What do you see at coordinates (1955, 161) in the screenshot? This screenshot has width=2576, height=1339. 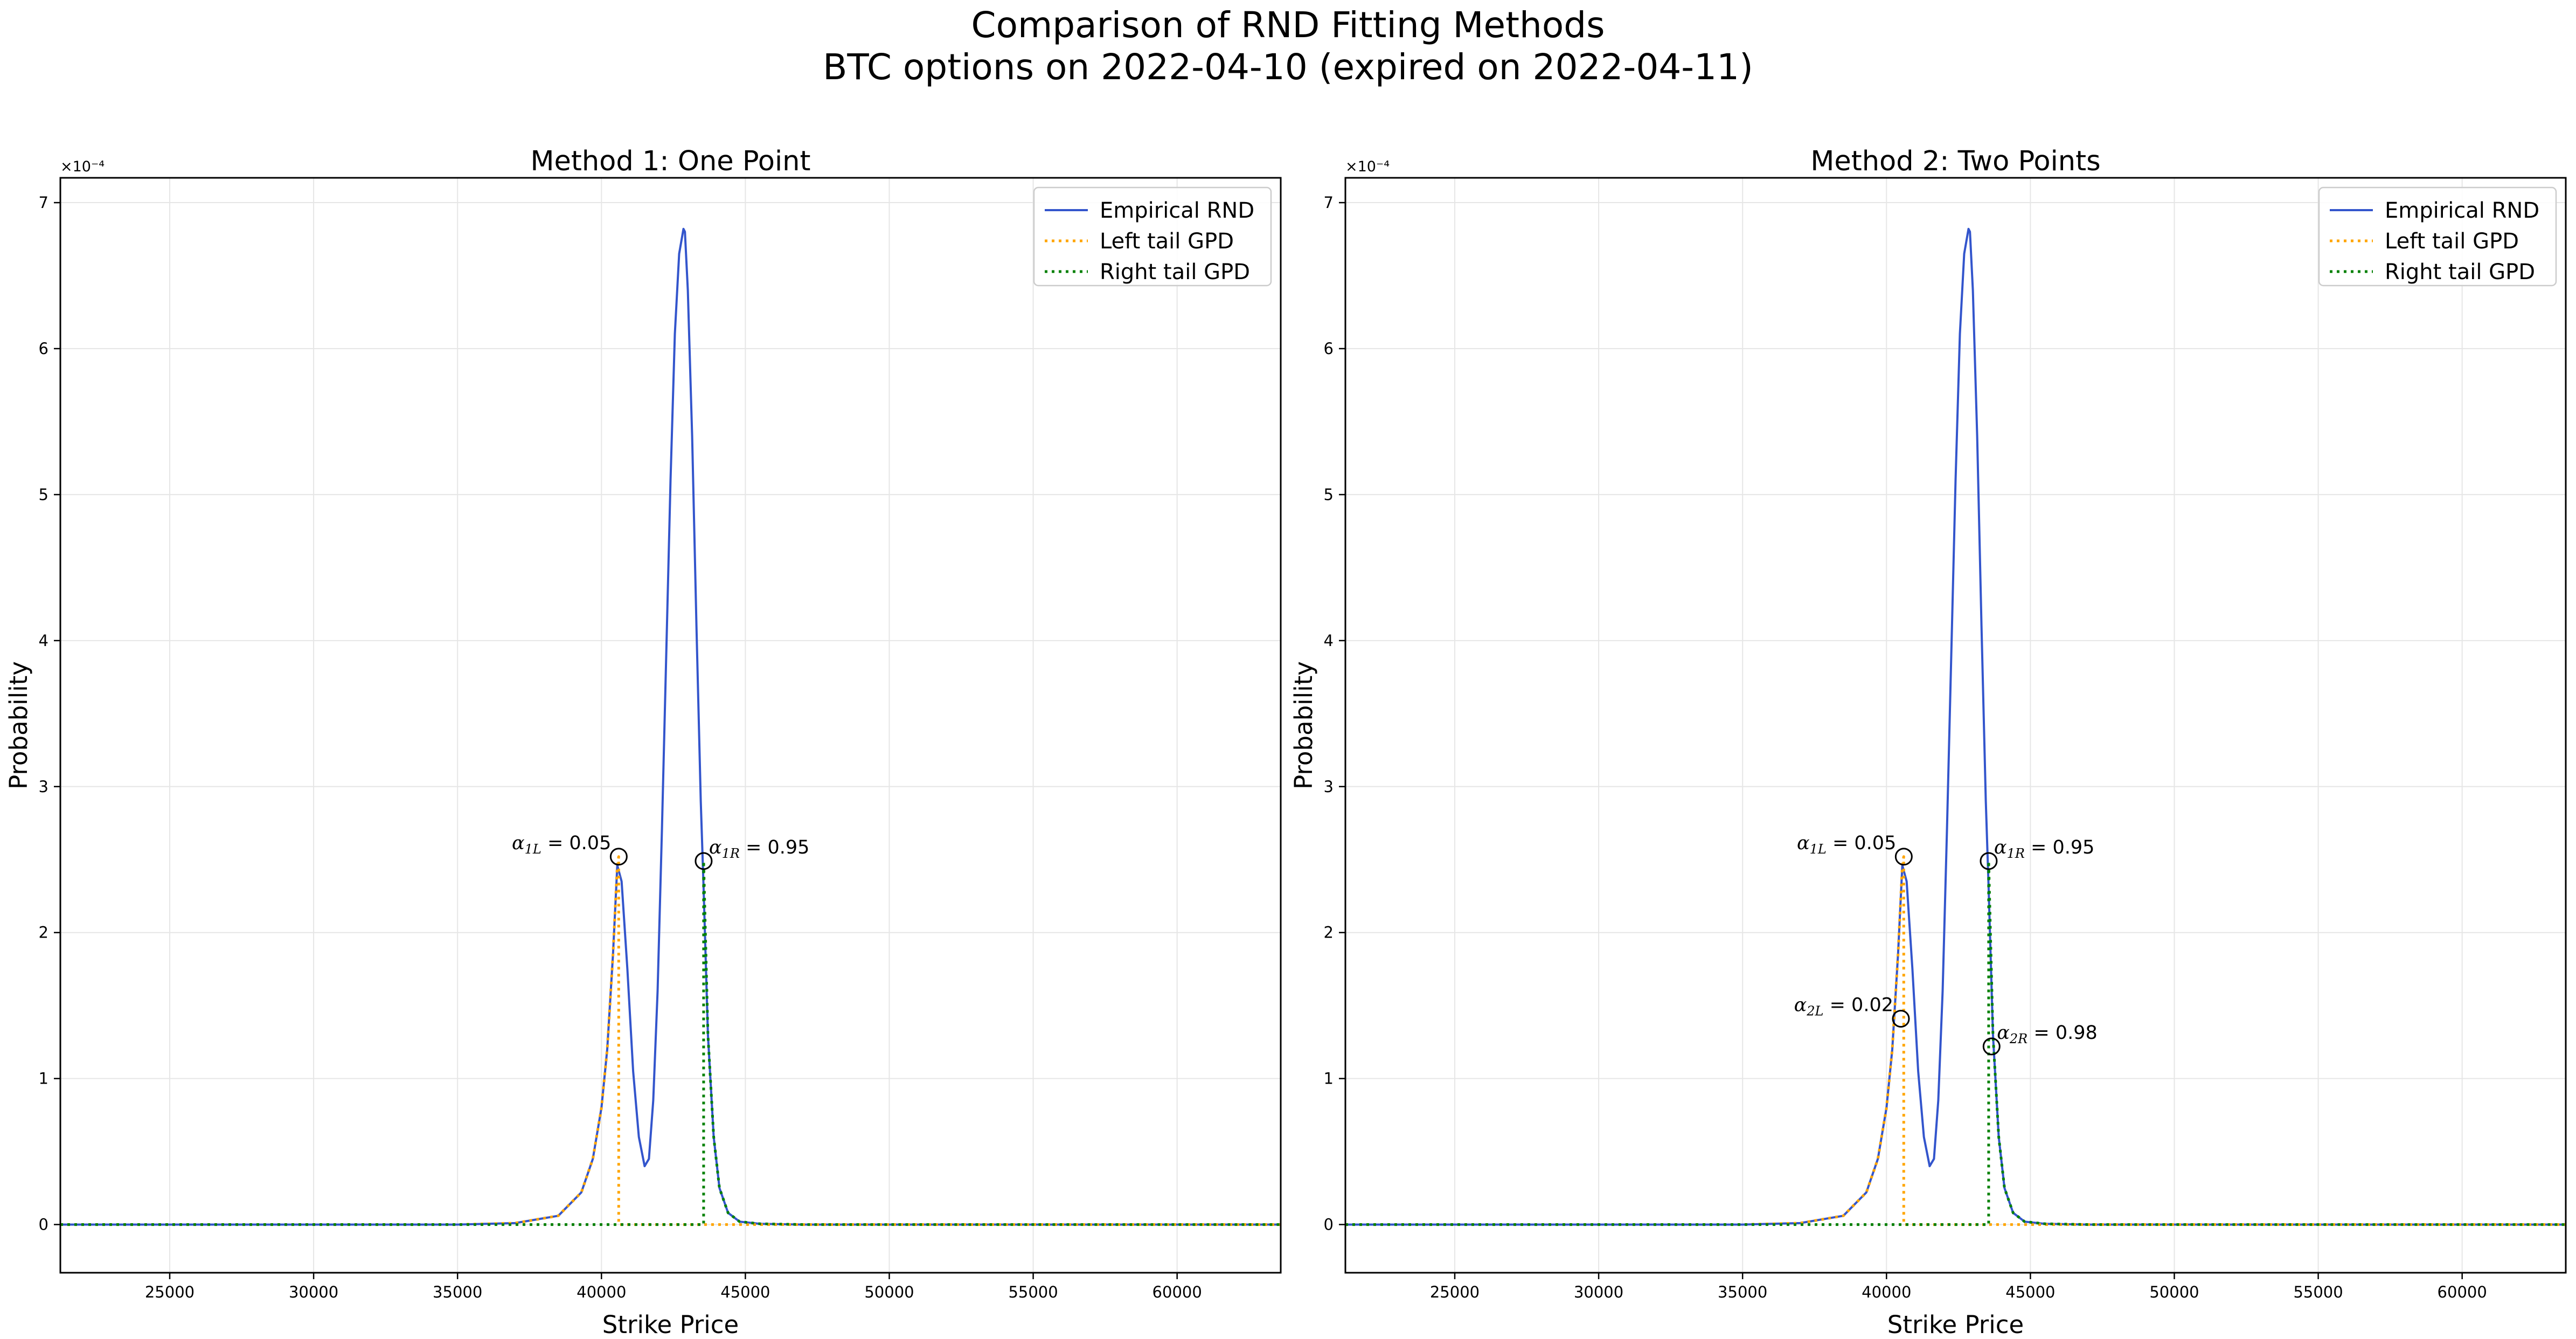 I see `panel-title: Method 2: Two Points` at bounding box center [1955, 161].